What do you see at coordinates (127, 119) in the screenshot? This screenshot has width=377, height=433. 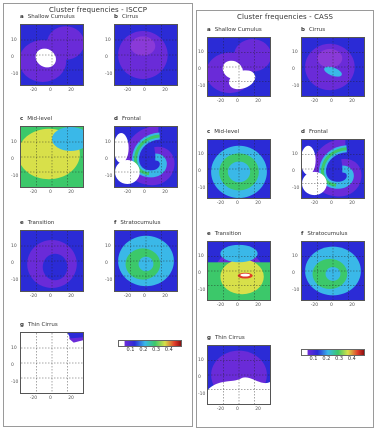 I see `panel-label: d Frontal` at bounding box center [127, 119].